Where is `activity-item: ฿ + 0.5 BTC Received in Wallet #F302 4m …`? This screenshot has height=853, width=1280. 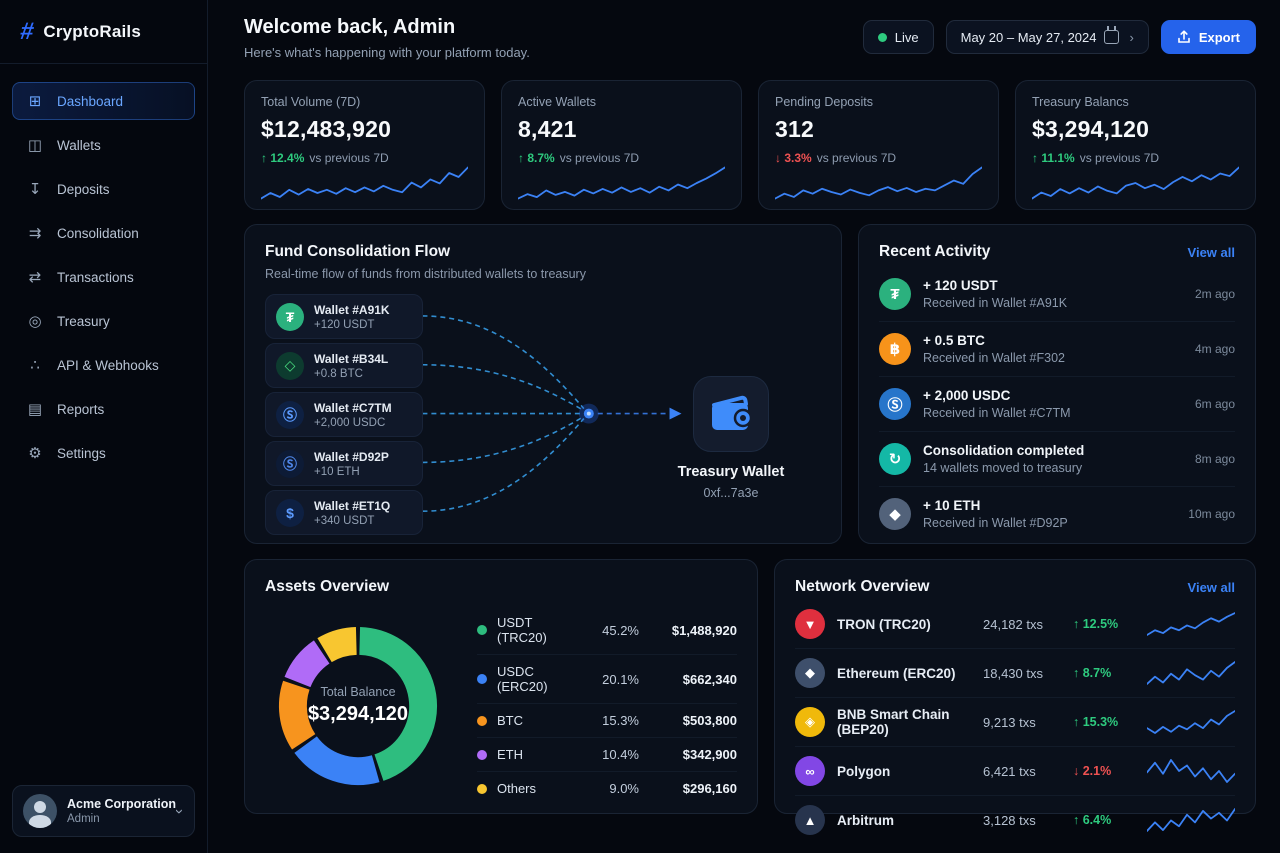
activity-item: ฿ + 0.5 BTC Received in Wallet #F302 4m … is located at coordinates (1057, 349).